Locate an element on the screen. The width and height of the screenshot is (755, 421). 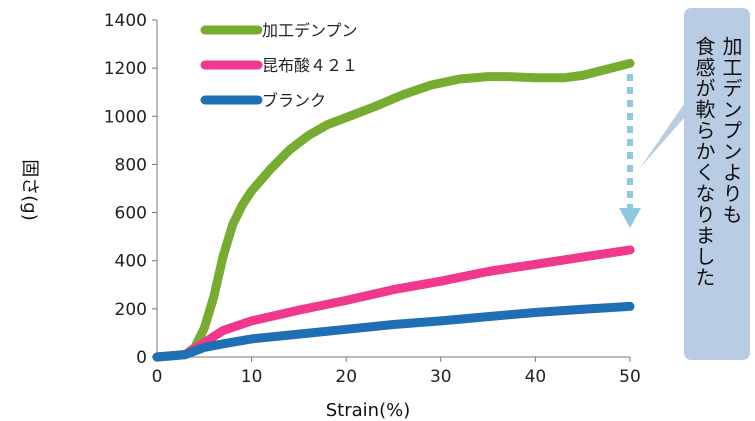
x-tick-label: 10 is located at coordinates (252, 377).